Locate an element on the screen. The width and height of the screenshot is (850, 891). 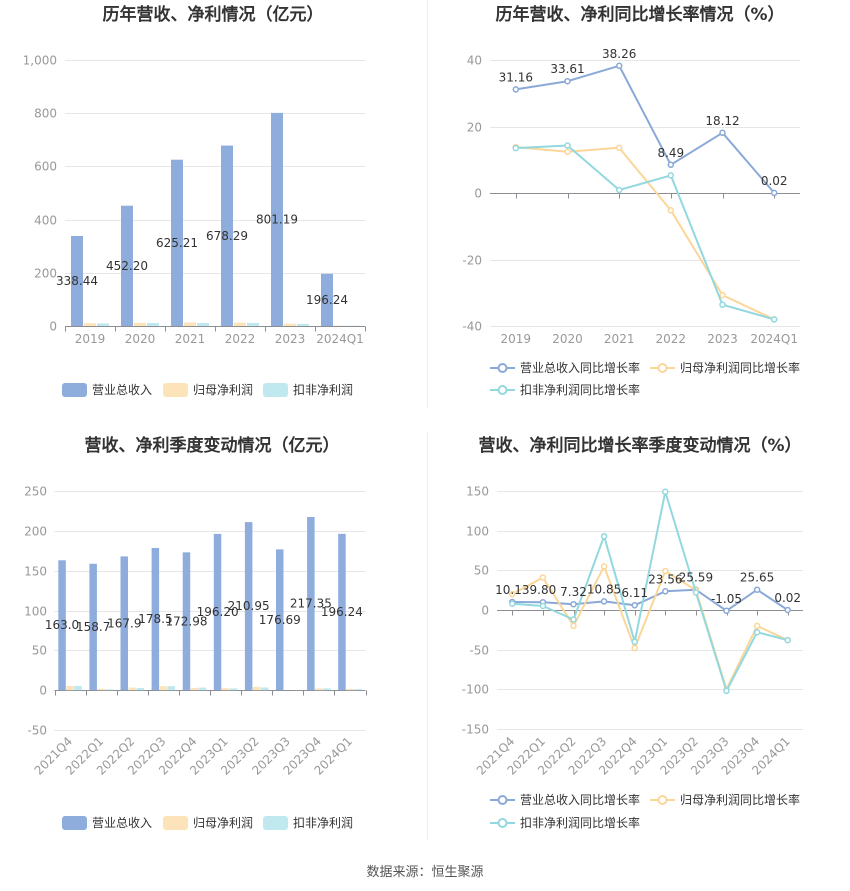
line-deducted-net-profit-growth is located at coordinates (645, 232).